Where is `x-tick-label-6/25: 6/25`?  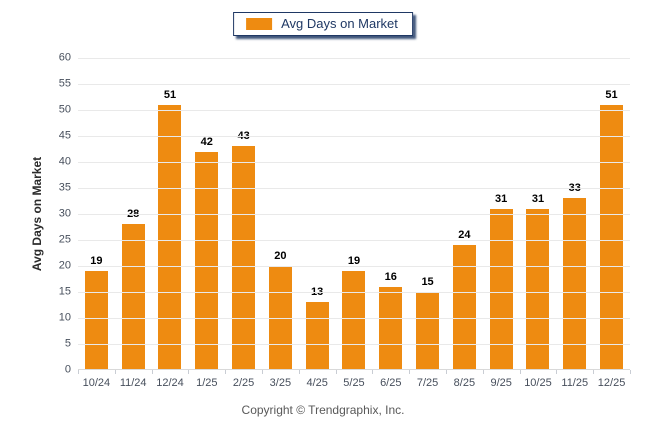
x-tick-label-6/25: 6/25 is located at coordinates (391, 383).